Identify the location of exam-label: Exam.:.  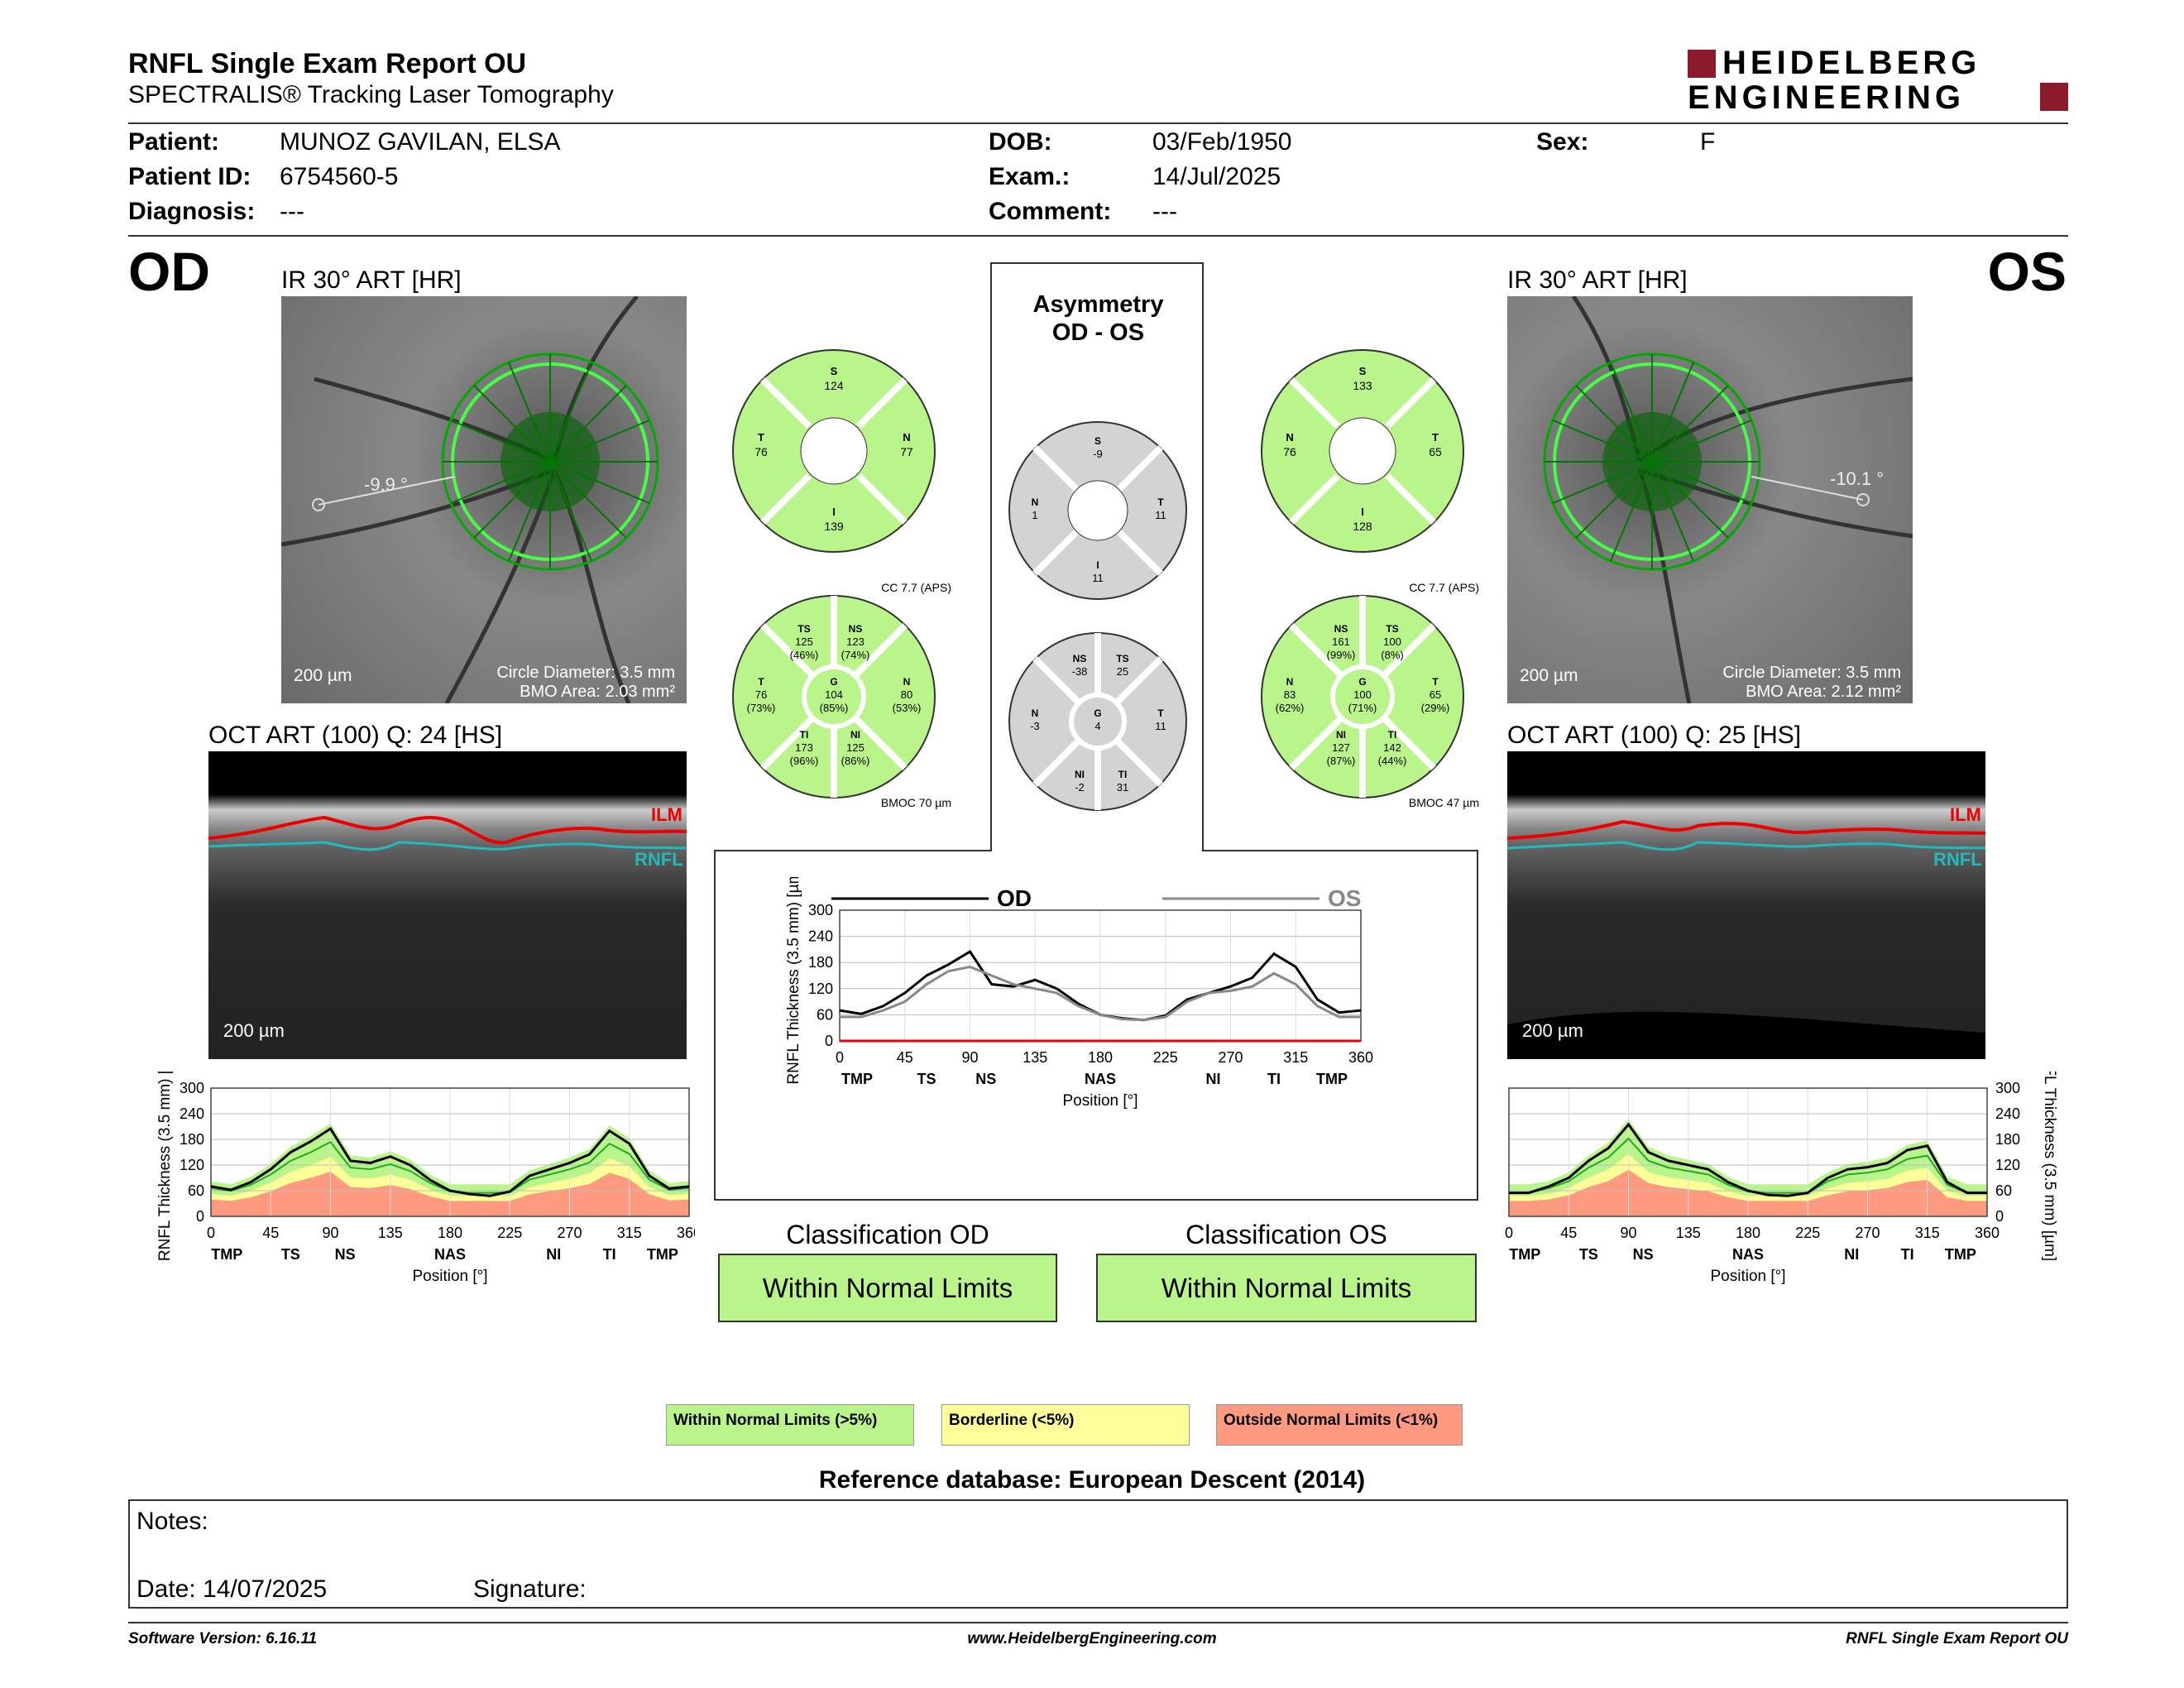
(1029, 176).